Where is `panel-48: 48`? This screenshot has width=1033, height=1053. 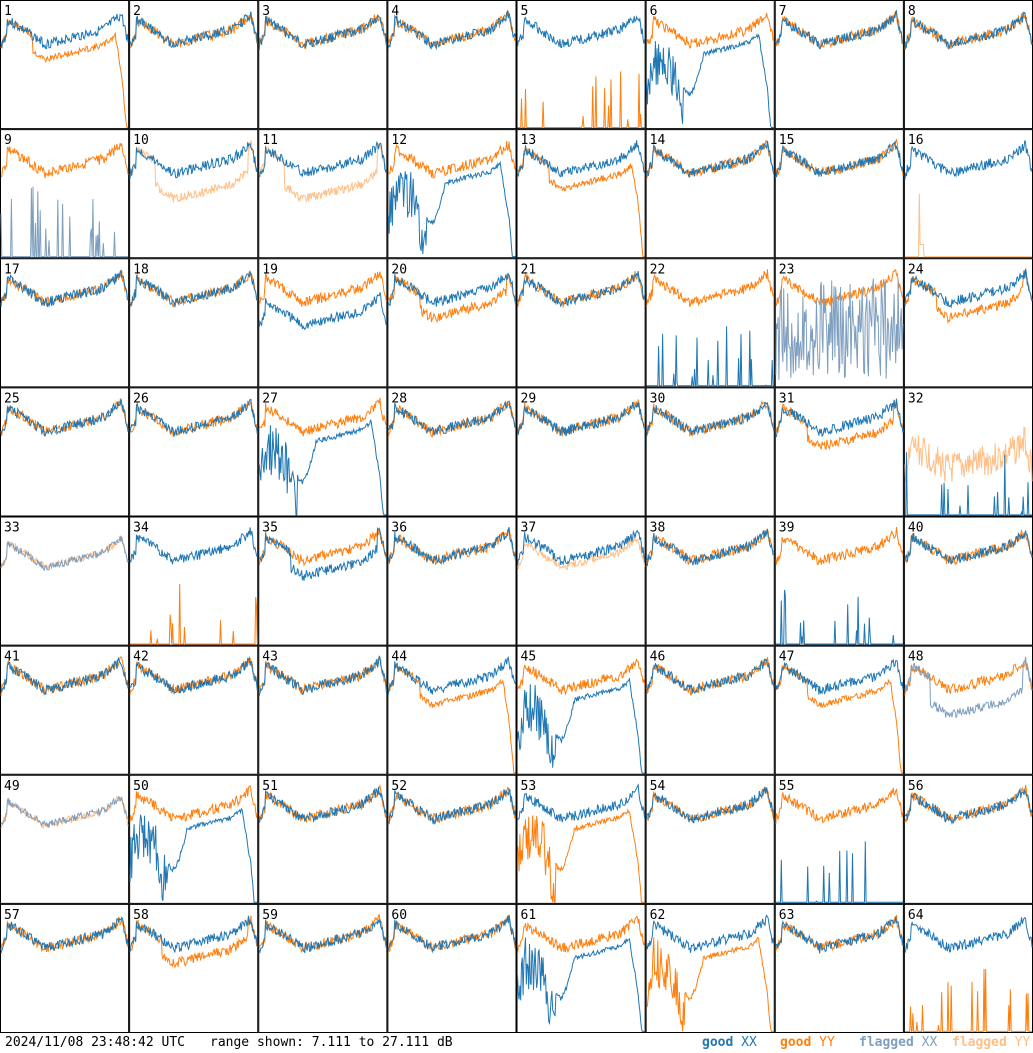
panel-48: 48 is located at coordinates (968, 710).